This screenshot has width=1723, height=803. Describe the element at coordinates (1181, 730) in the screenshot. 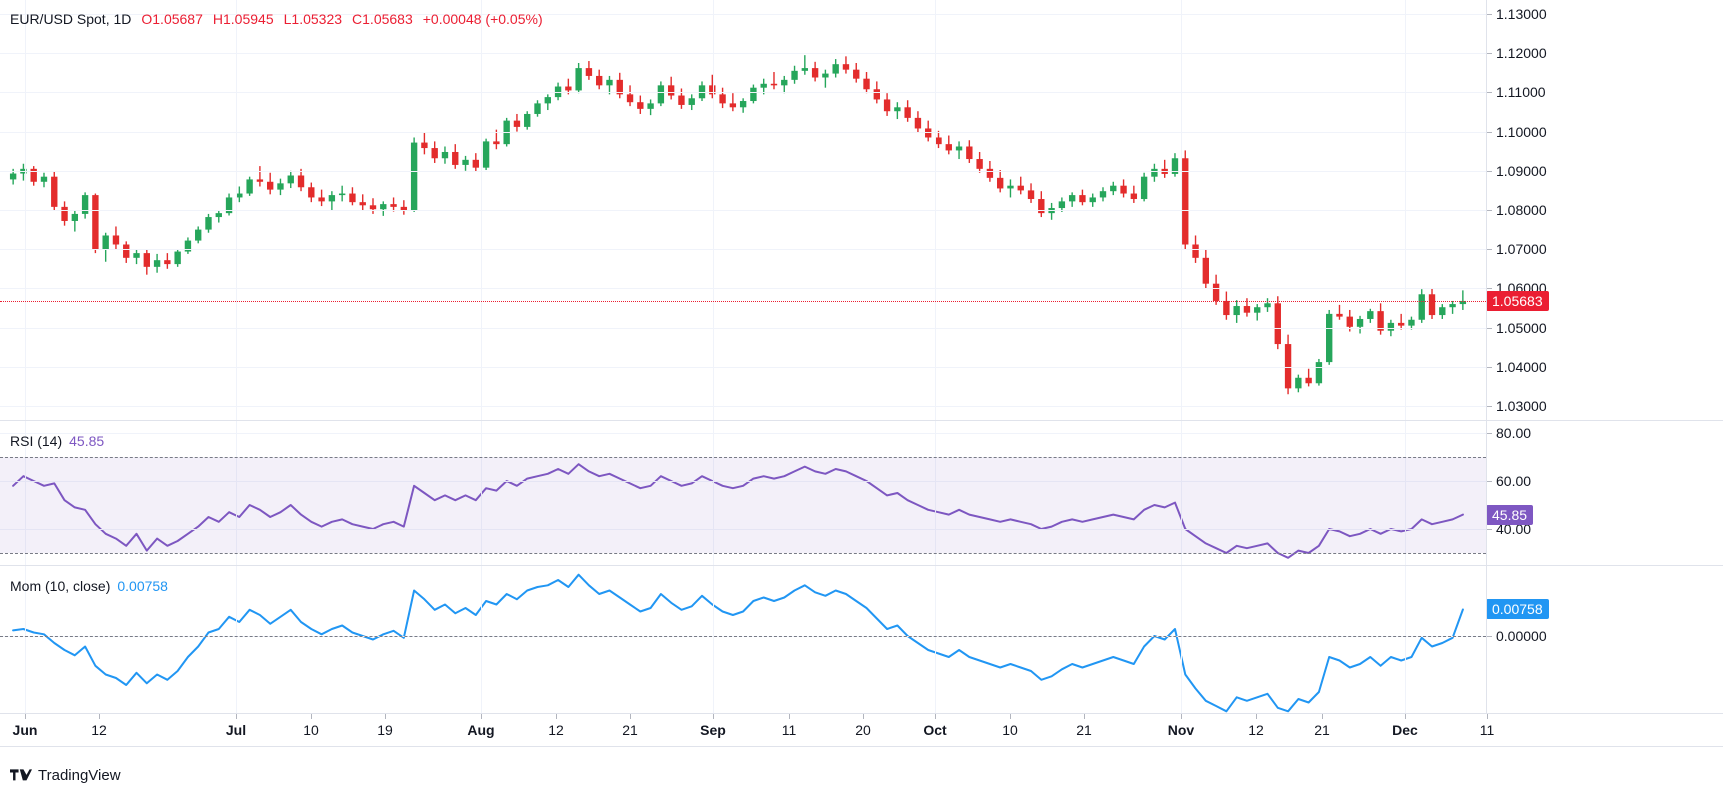

I see `time-axis-label: Nov` at that location.